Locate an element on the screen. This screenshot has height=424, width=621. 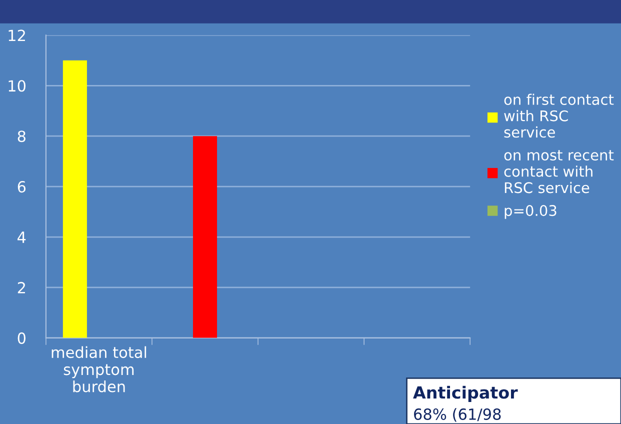
x-tick-label: median total symptom burden is located at coordinates (99, 369).